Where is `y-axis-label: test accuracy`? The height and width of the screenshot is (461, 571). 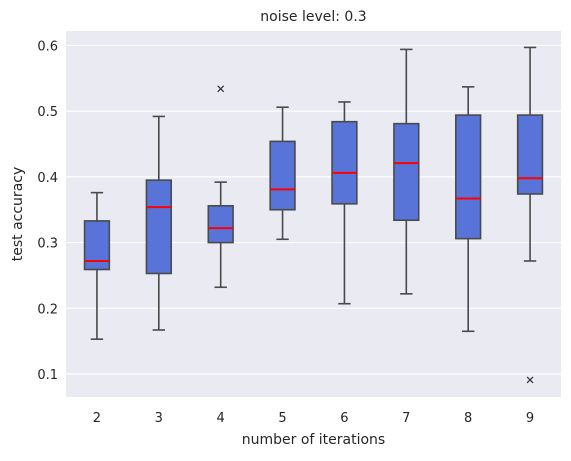
y-axis-label: test accuracy is located at coordinates (18, 214).